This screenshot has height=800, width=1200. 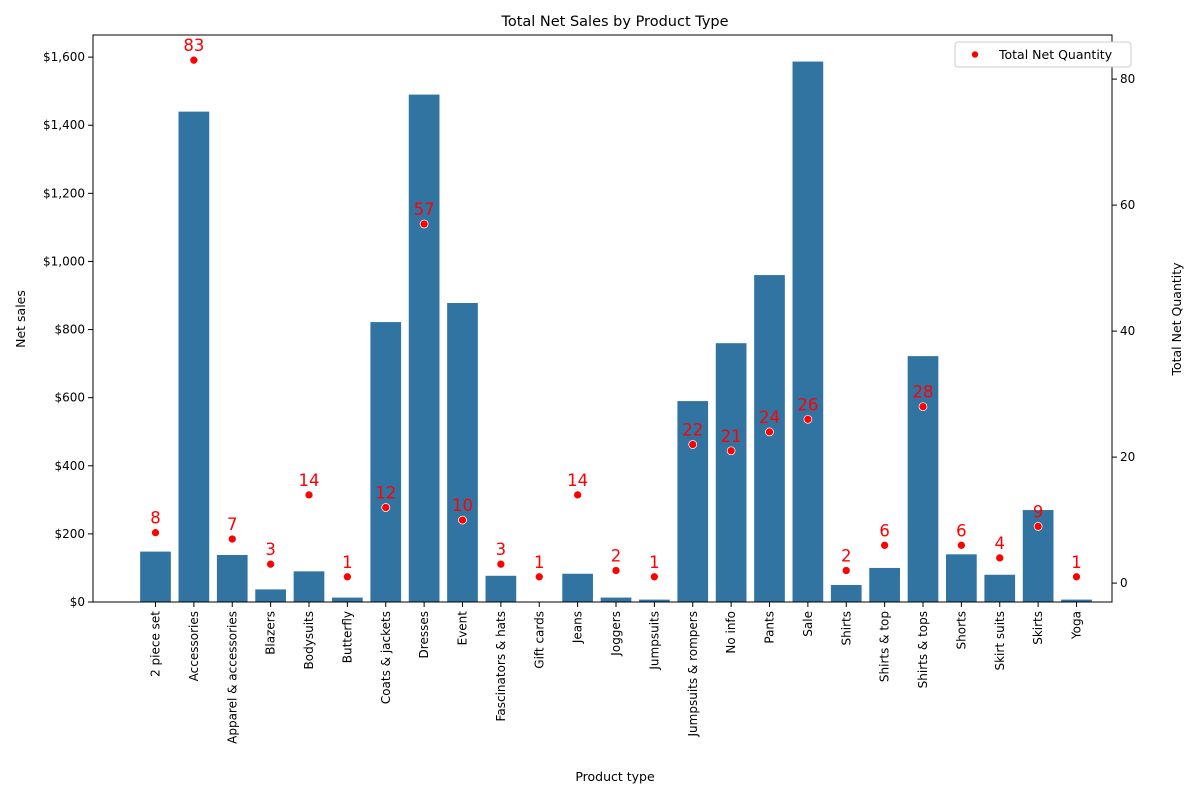 What do you see at coordinates (424, 634) in the screenshot?
I see `x-tick-label: Dresses` at bounding box center [424, 634].